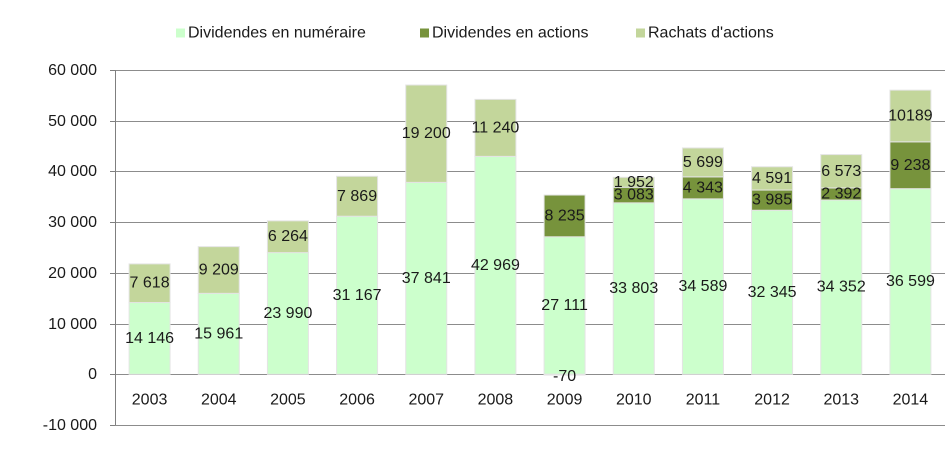  I want to click on bar-segment-rachats-actions-2004, so click(218, 270).